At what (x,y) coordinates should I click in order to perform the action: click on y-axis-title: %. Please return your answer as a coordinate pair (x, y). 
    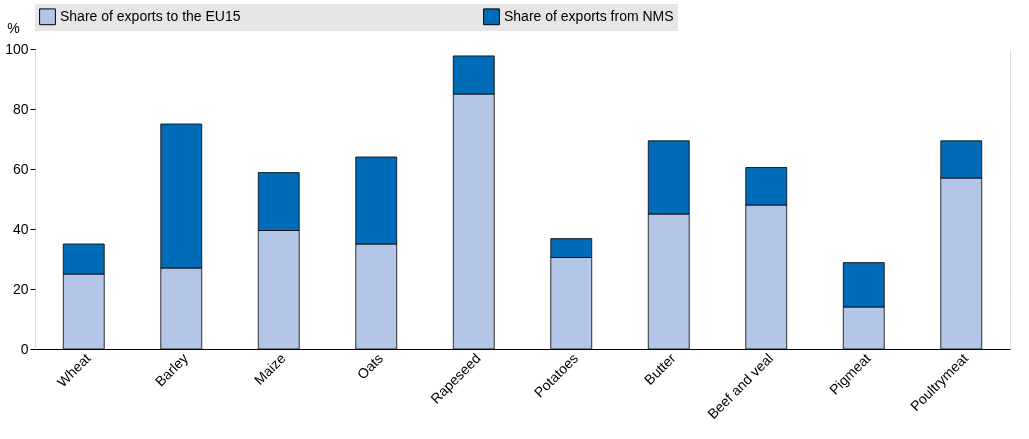
    Looking at the image, I should click on (13, 27).